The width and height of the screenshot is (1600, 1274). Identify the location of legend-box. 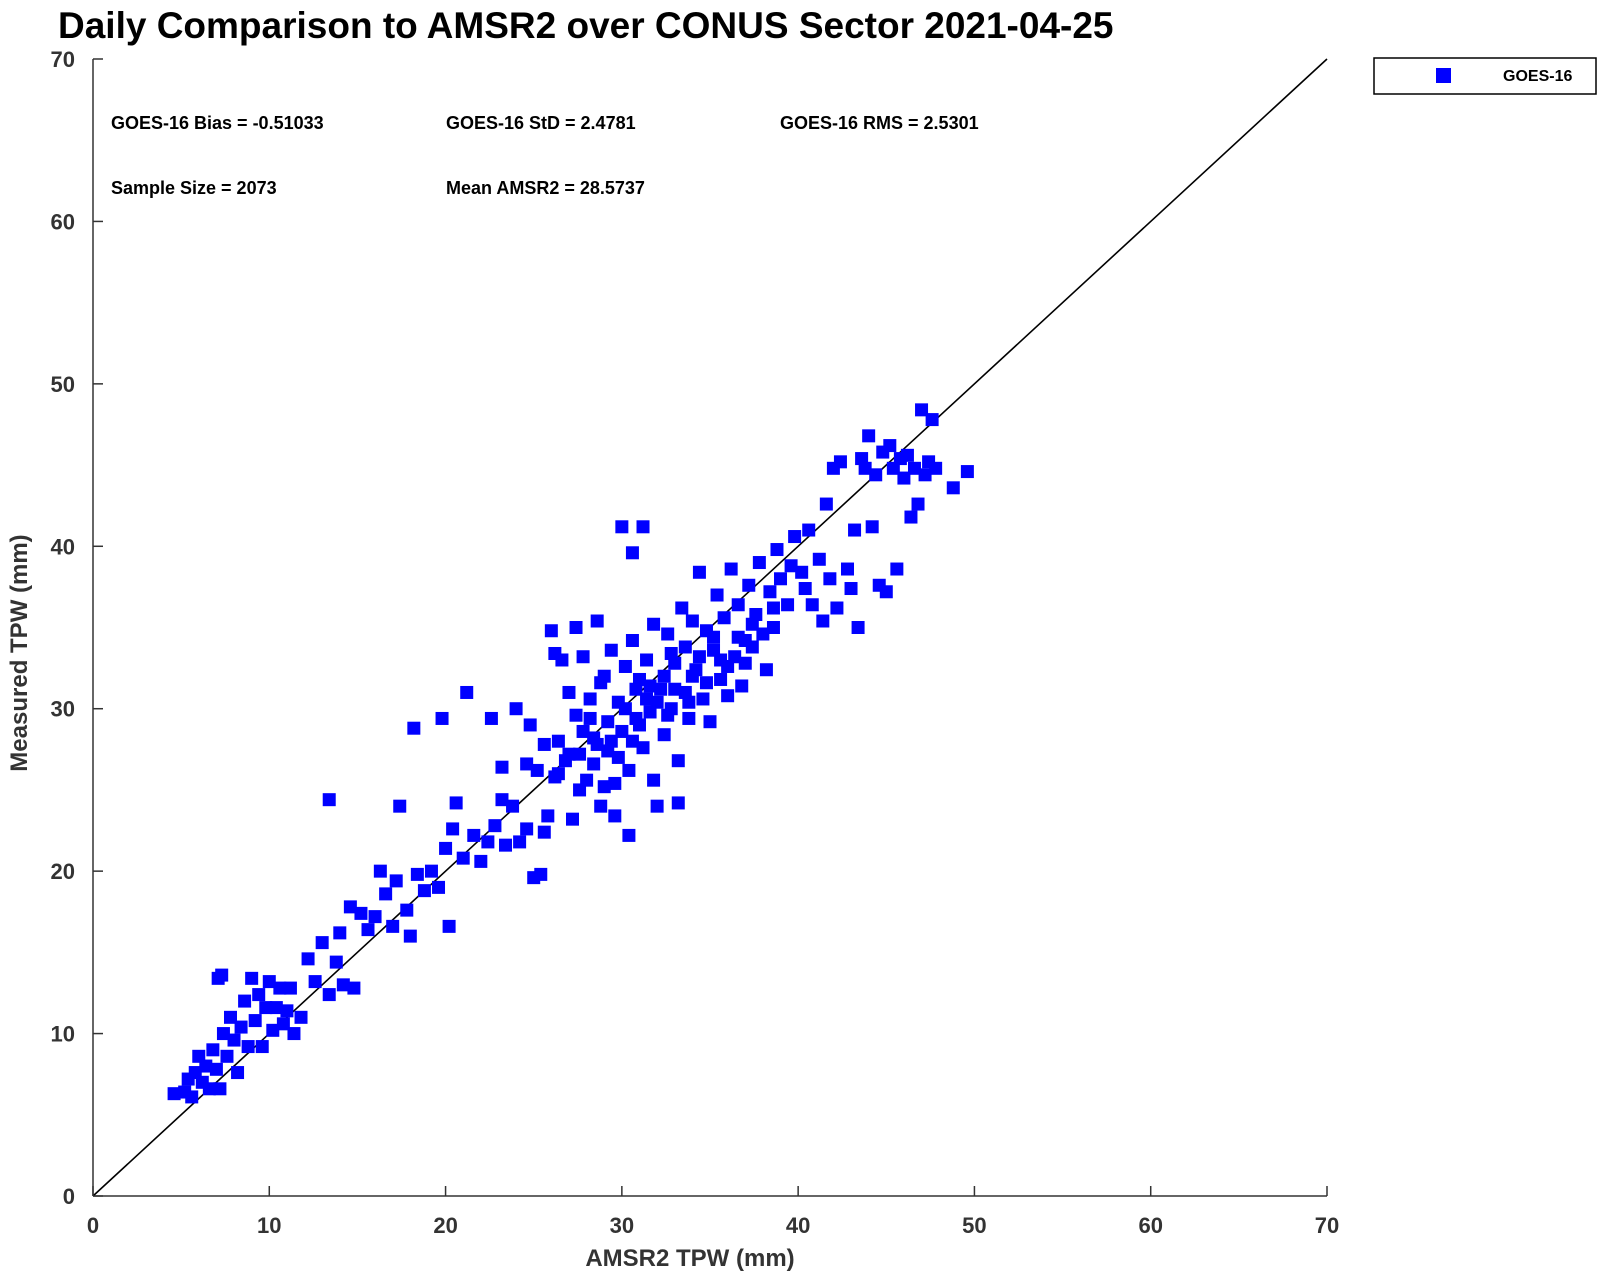
(1485, 76).